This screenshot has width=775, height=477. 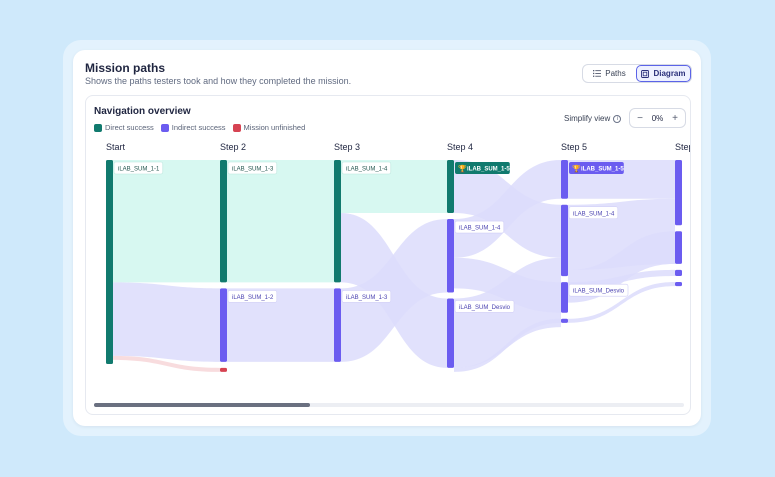 I want to click on paths-tab-label: Paths, so click(x=615, y=73).